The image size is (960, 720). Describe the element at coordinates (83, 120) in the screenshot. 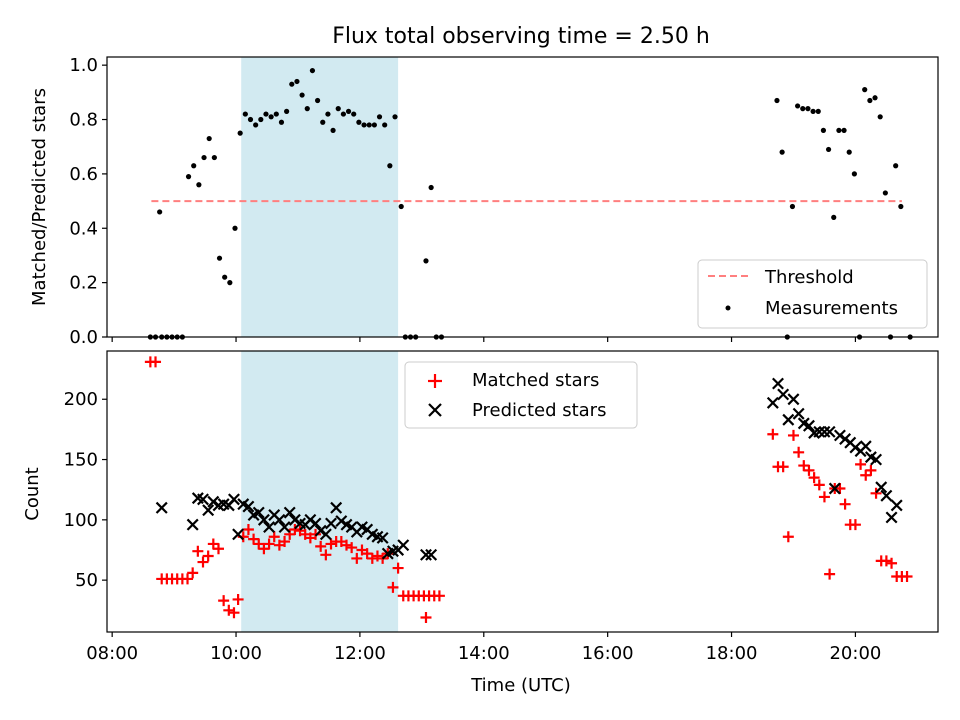

I see `y-tick-label: 0.8` at that location.